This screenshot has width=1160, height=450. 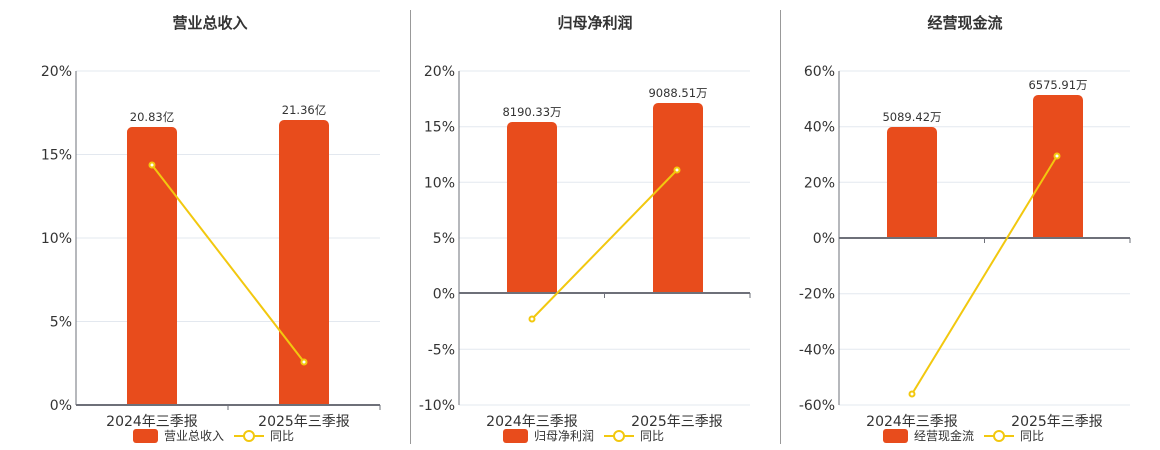 I want to click on svg-text: 60%, so click(x=819, y=72).